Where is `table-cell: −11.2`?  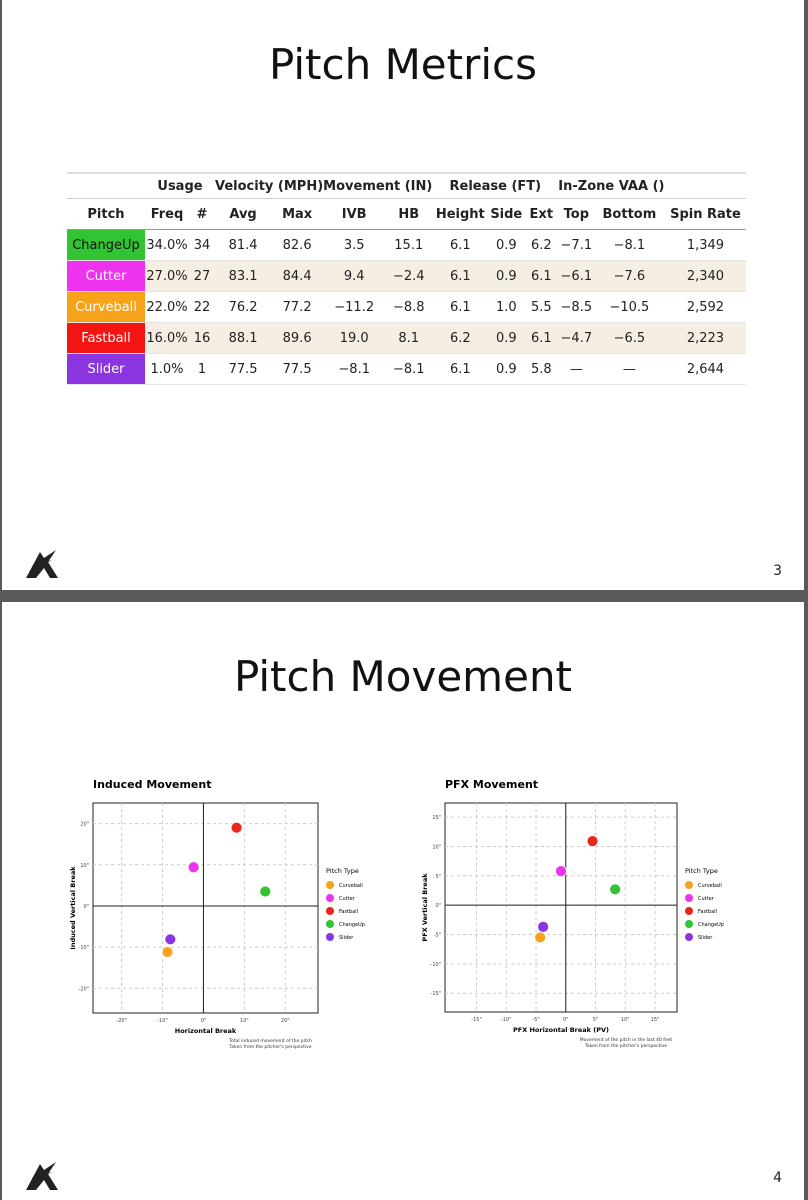 table-cell: −11.2 is located at coordinates (354, 307).